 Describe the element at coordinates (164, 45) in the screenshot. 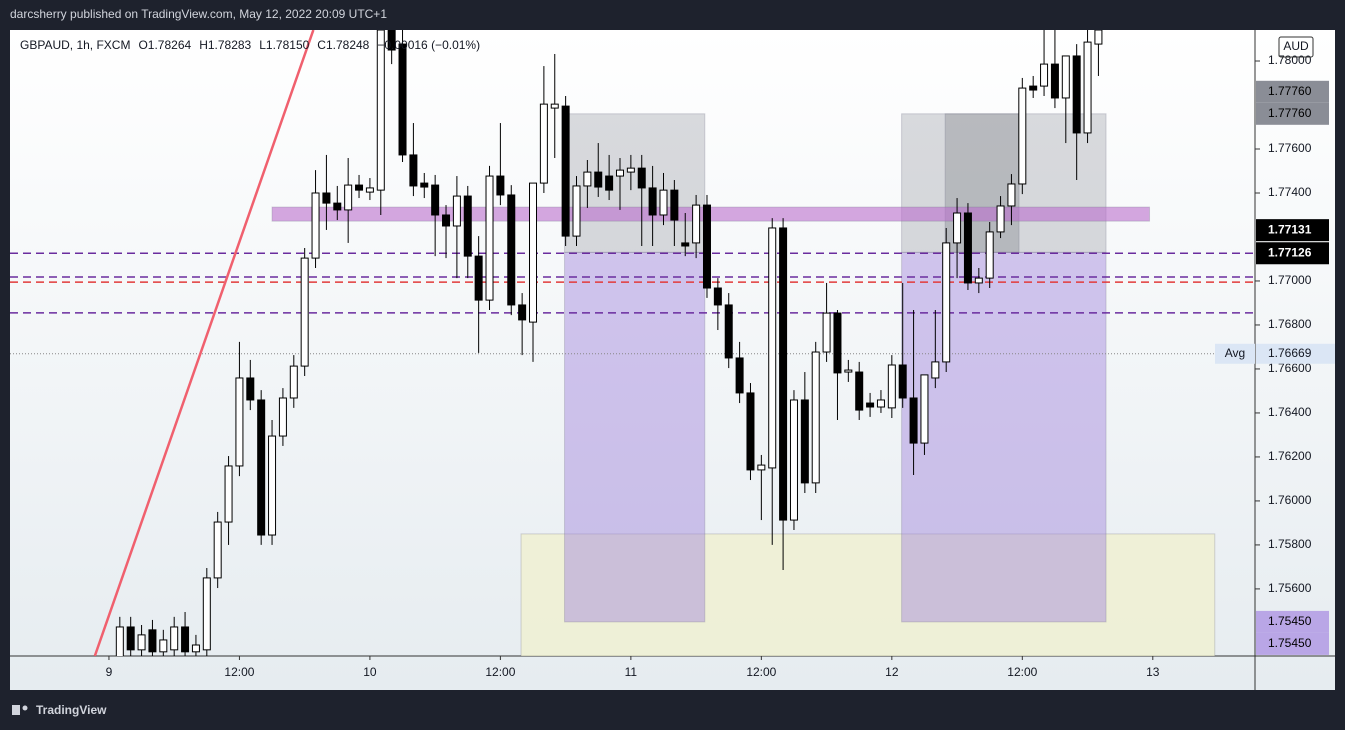

I see `legend-item: O1.78264` at that location.